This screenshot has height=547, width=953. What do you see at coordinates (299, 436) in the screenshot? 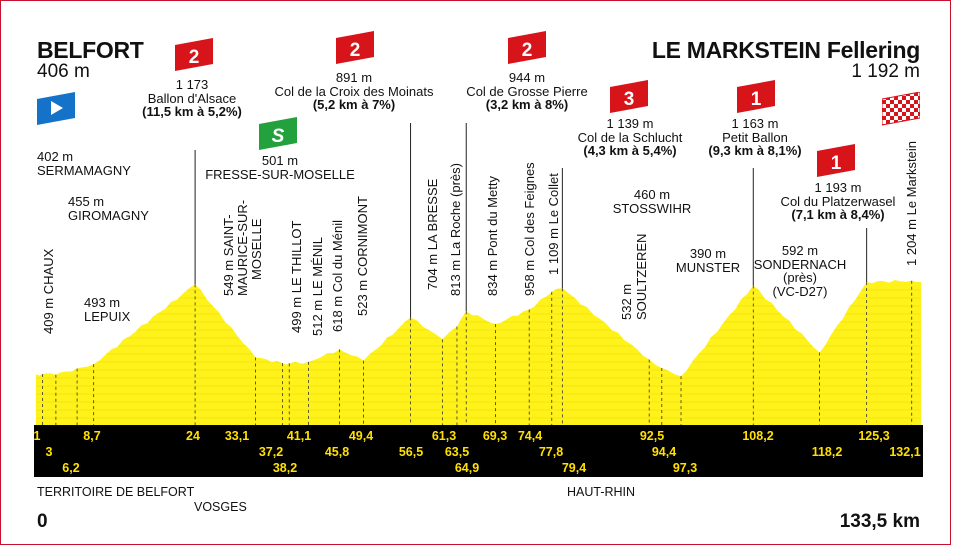
I see `km-marker: 41,1` at bounding box center [299, 436].